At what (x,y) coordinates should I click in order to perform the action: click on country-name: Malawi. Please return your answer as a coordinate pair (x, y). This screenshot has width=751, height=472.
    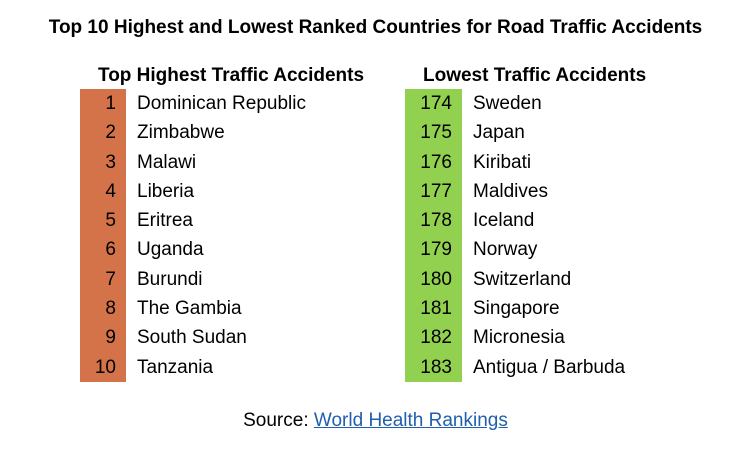
    Looking at the image, I should click on (167, 162).